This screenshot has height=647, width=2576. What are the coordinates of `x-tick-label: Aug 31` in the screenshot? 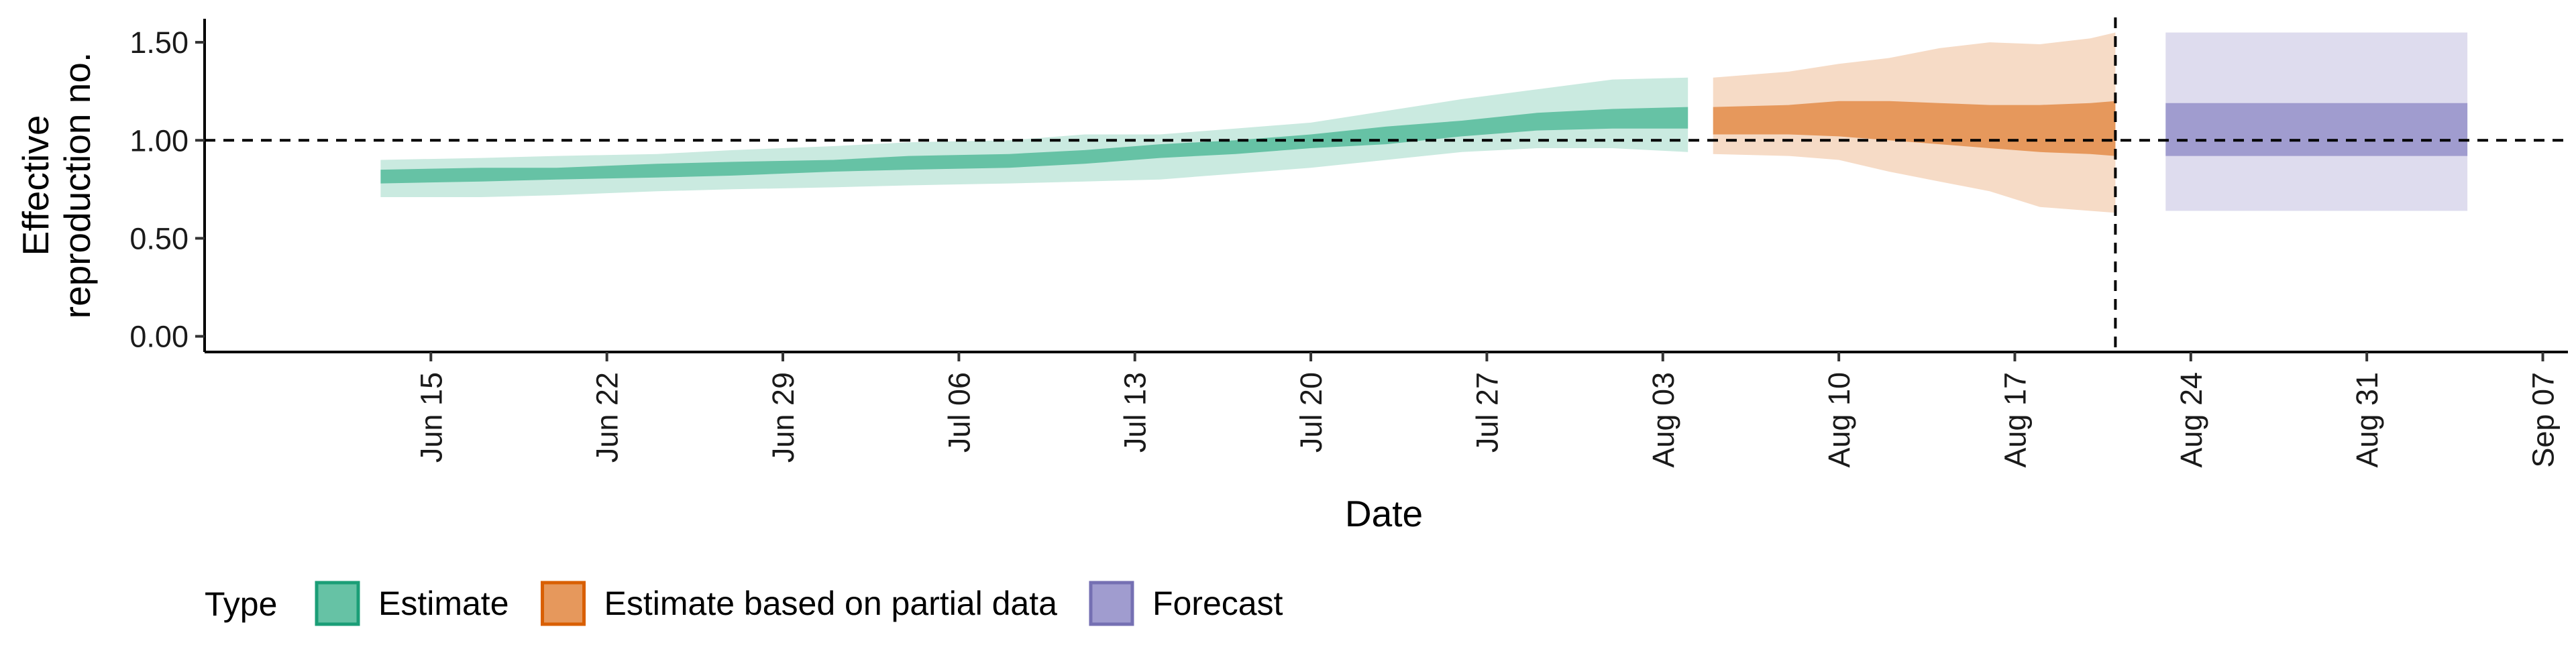 It's located at (2367, 420).